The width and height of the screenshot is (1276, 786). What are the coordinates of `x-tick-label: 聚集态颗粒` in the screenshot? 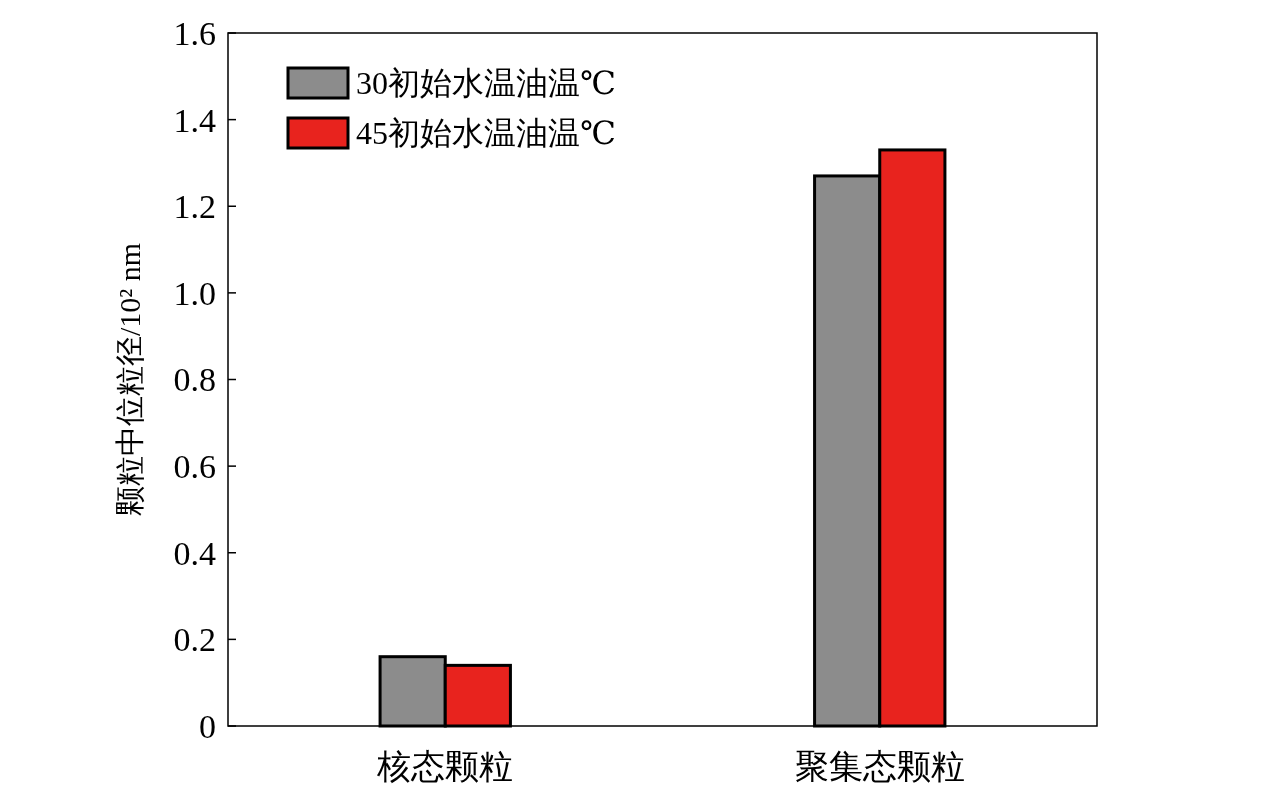 It's located at (879, 766).